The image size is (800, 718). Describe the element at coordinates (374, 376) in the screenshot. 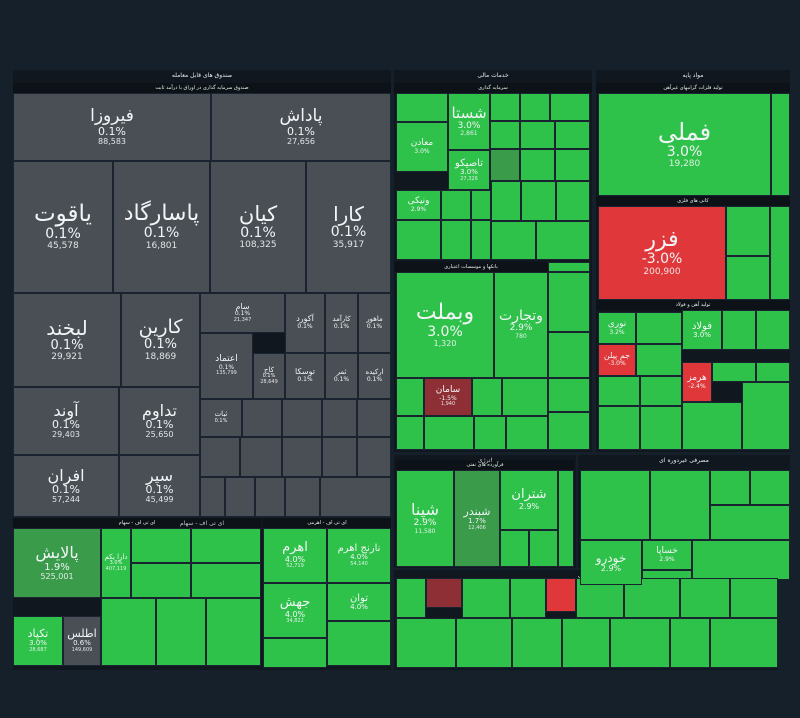

I see `stock-tile: ارکیده 0.1%` at that location.